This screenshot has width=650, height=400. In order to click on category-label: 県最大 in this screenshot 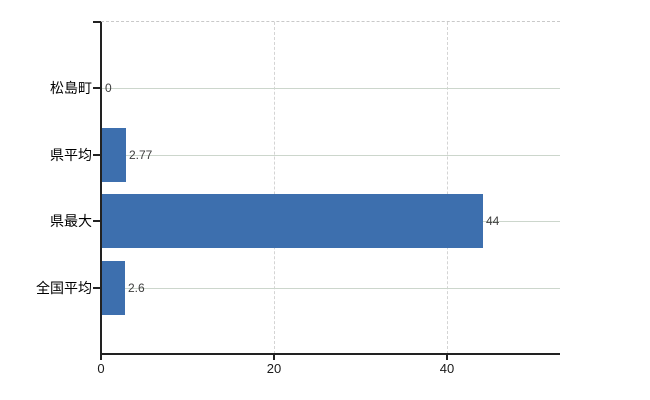, I will do `click(71, 221)`.